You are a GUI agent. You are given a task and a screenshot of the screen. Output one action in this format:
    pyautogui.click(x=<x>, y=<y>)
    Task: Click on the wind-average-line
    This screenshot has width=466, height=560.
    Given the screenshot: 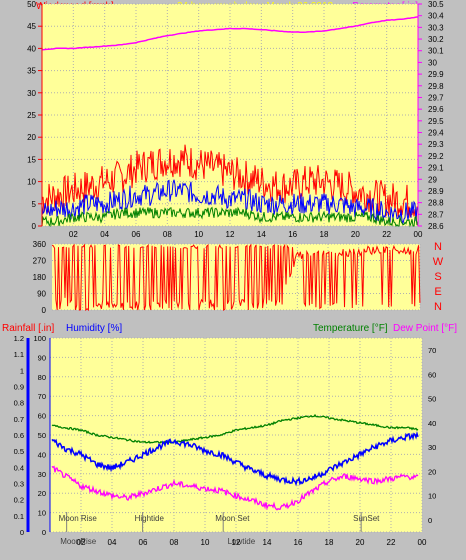 What is the action you would take?
    pyautogui.click(x=230, y=202)
    